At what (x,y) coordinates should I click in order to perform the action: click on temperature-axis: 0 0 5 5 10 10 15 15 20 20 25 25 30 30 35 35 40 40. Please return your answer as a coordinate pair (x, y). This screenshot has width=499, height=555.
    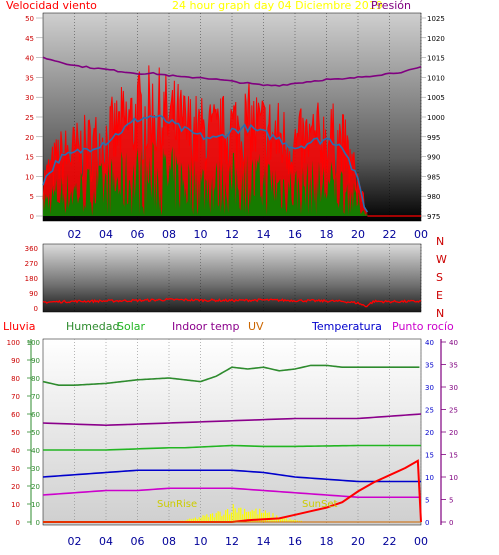
    Looking at the image, I should click on (441, 433).